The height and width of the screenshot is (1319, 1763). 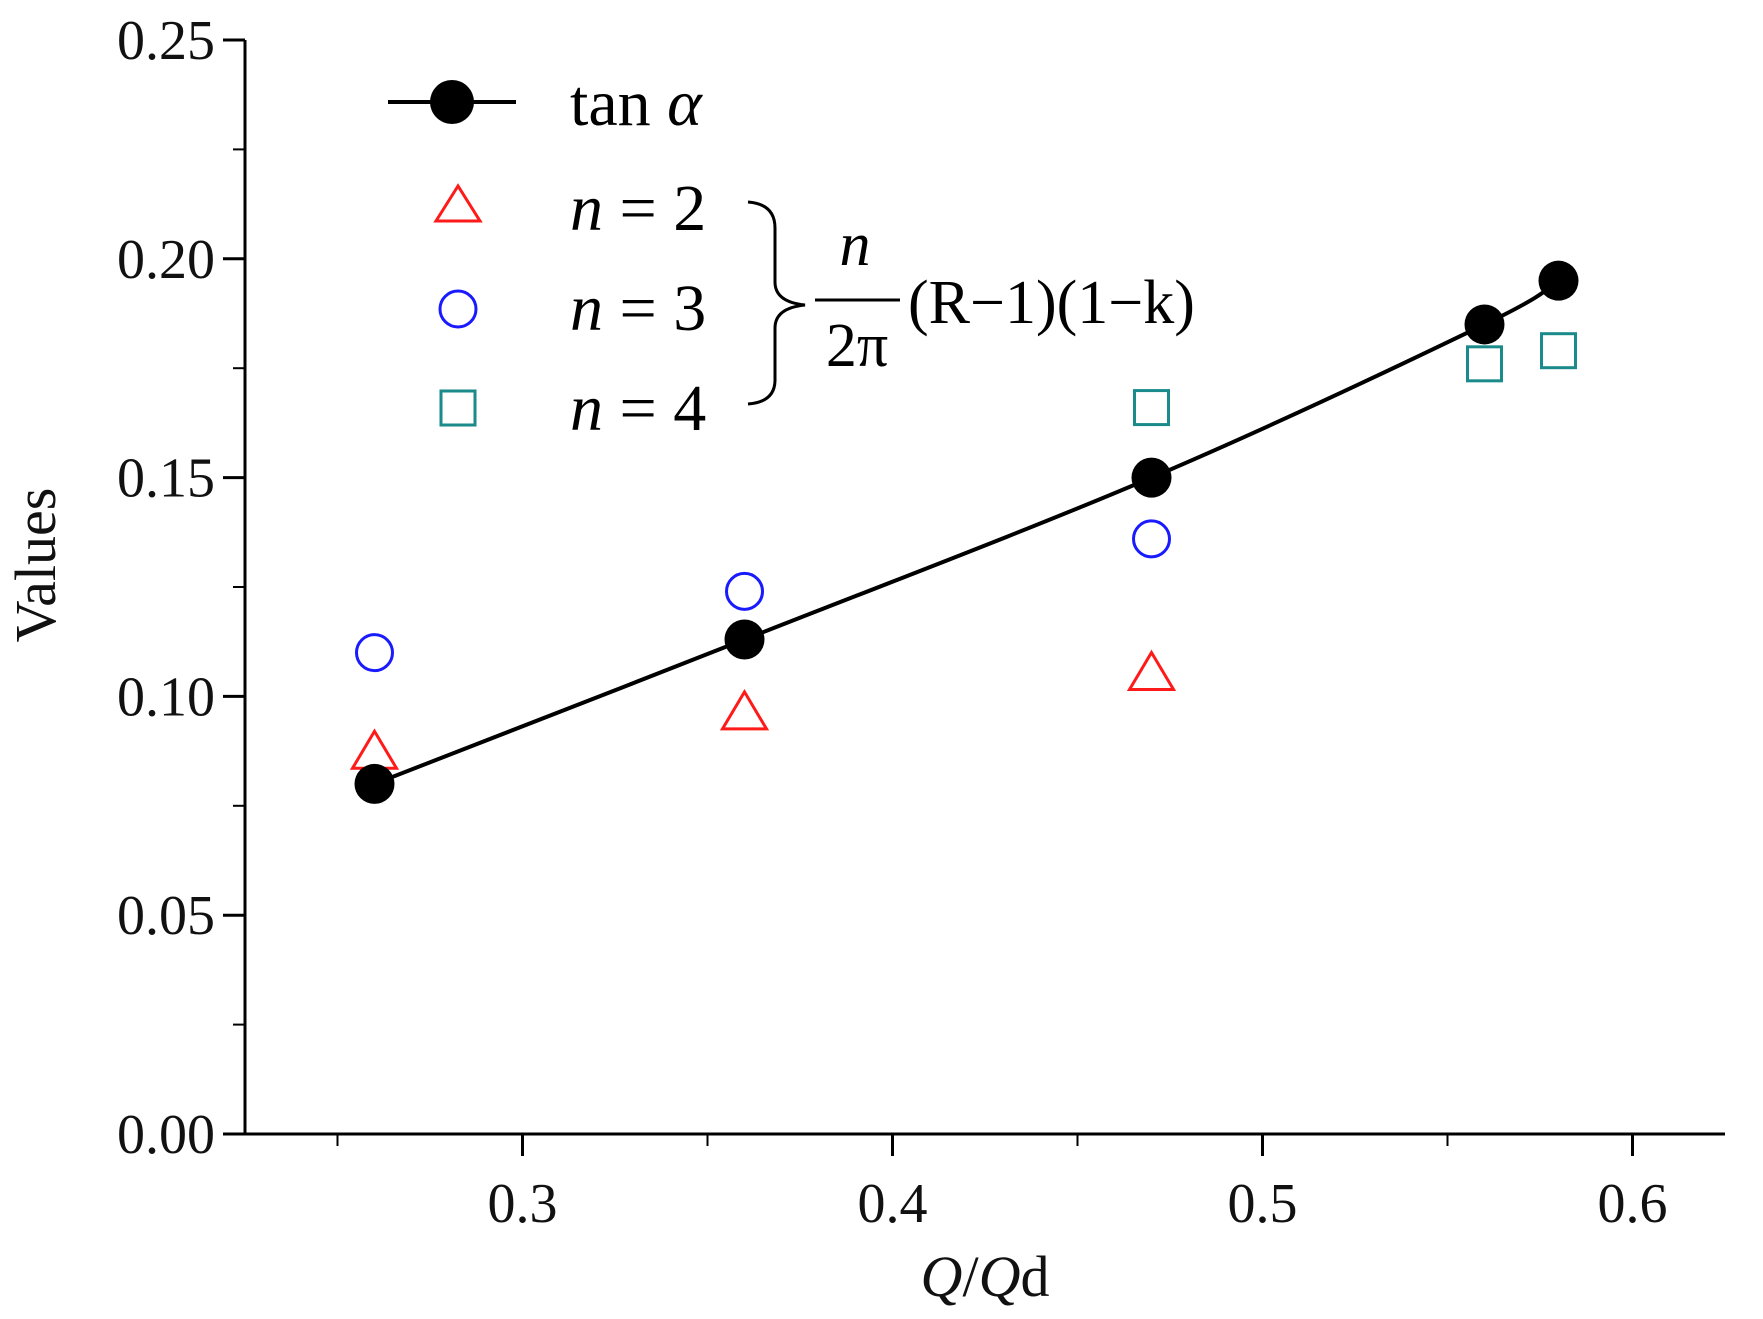 I want to click on y-tick-label: 0.10, so click(x=166, y=697).